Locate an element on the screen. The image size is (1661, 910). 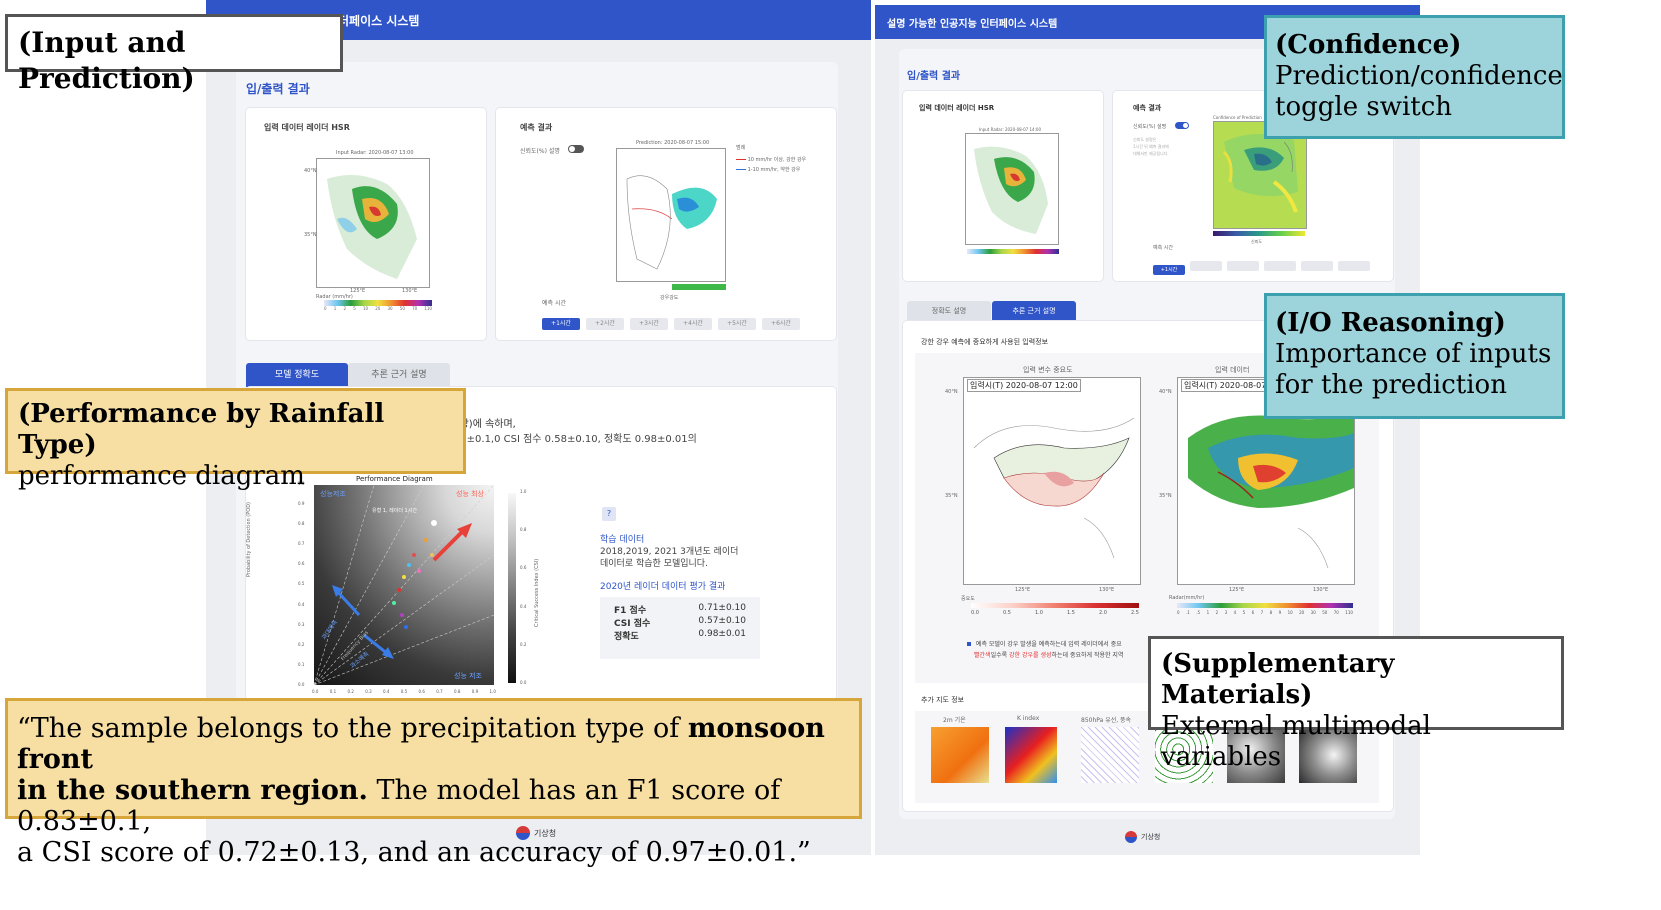
tick: 50 is located at coordinates (1325, 612).